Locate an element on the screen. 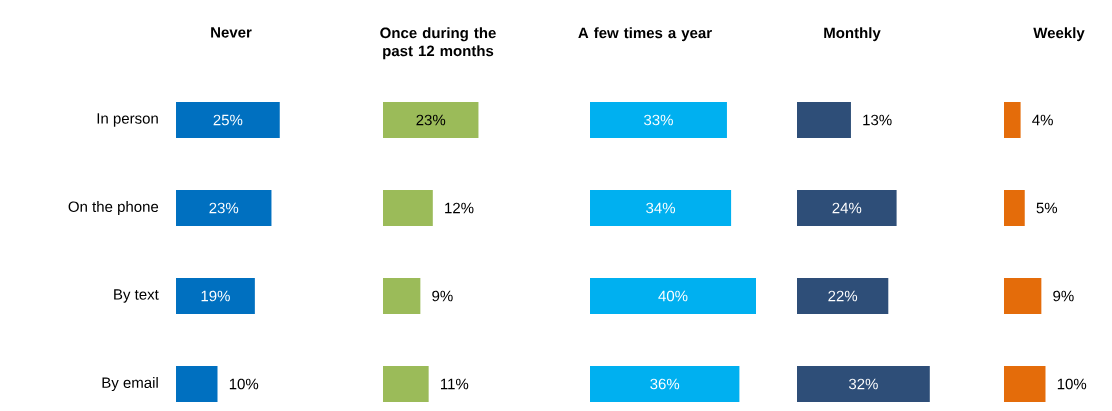 Image resolution: width=1112 pixels, height=411 pixels. data-label: 12% is located at coordinates (459, 208).